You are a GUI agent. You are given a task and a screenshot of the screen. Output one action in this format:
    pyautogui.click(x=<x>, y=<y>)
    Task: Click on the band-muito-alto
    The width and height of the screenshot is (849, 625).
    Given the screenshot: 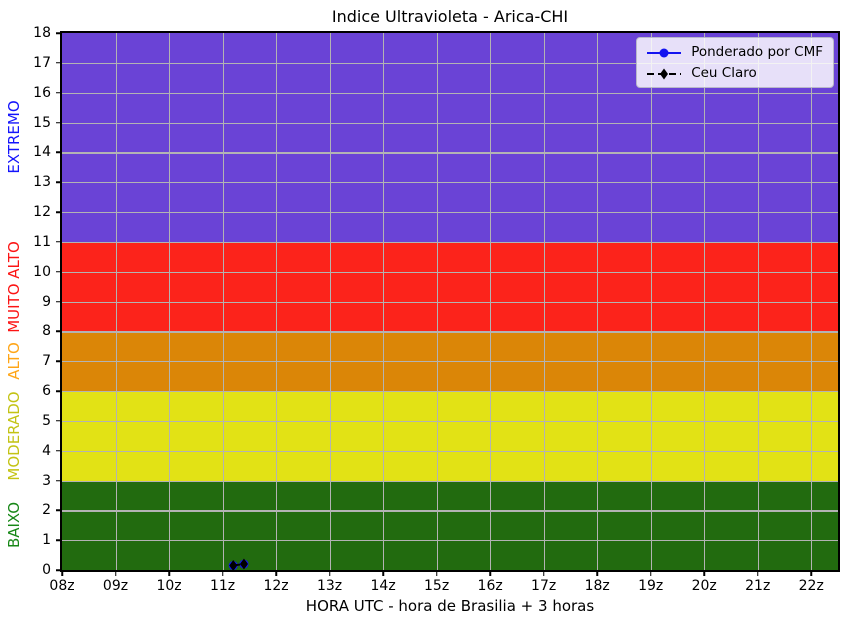 What is the action you would take?
    pyautogui.click(x=450, y=286)
    